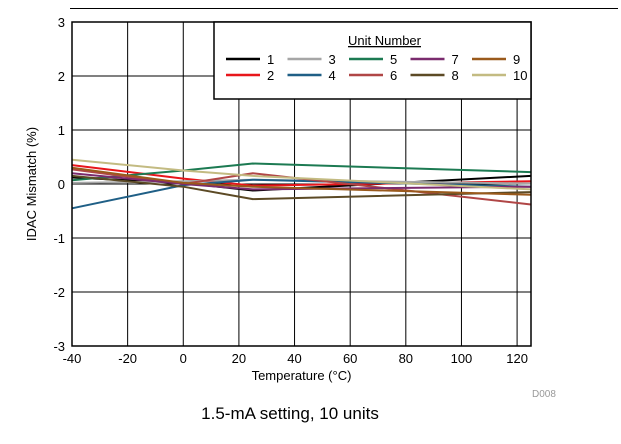 Image resolution: width=621 pixels, height=444 pixels. What do you see at coordinates (270, 75) in the screenshot?
I see `legend-label: 2` at bounding box center [270, 75].